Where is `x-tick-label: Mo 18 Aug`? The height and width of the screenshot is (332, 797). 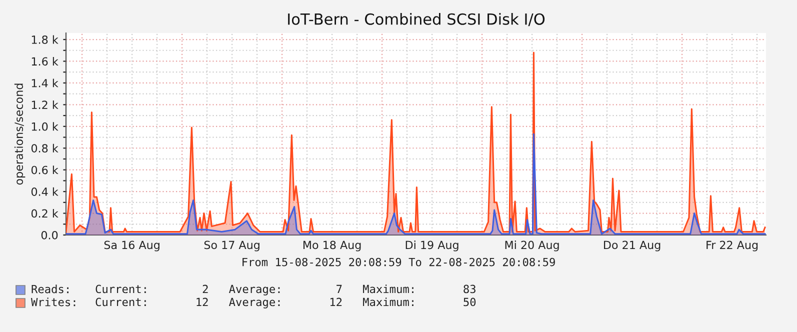 x-tick-label: Mo 18 Aug is located at coordinates (332, 246).